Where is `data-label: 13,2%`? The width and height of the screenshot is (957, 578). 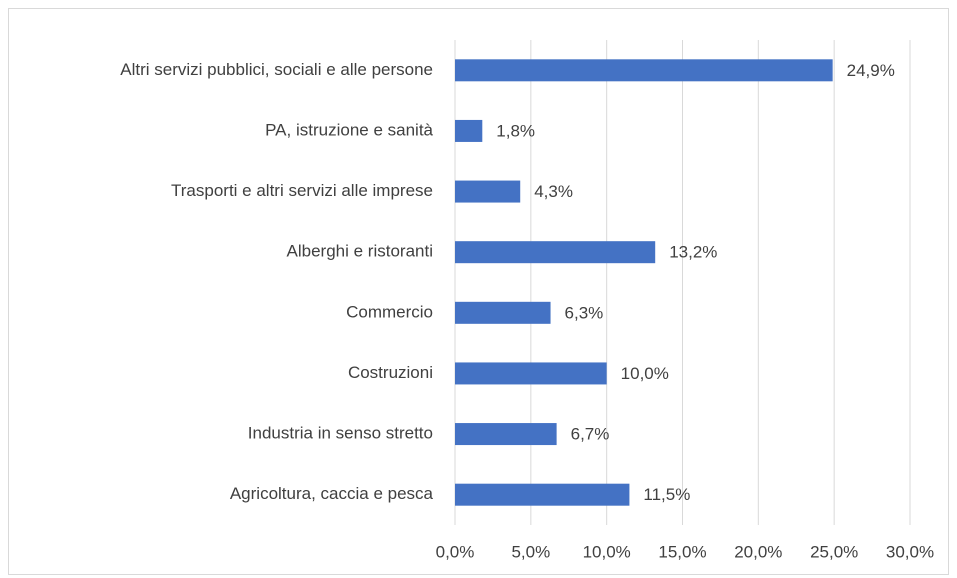
data-label: 13,2% is located at coordinates (693, 252).